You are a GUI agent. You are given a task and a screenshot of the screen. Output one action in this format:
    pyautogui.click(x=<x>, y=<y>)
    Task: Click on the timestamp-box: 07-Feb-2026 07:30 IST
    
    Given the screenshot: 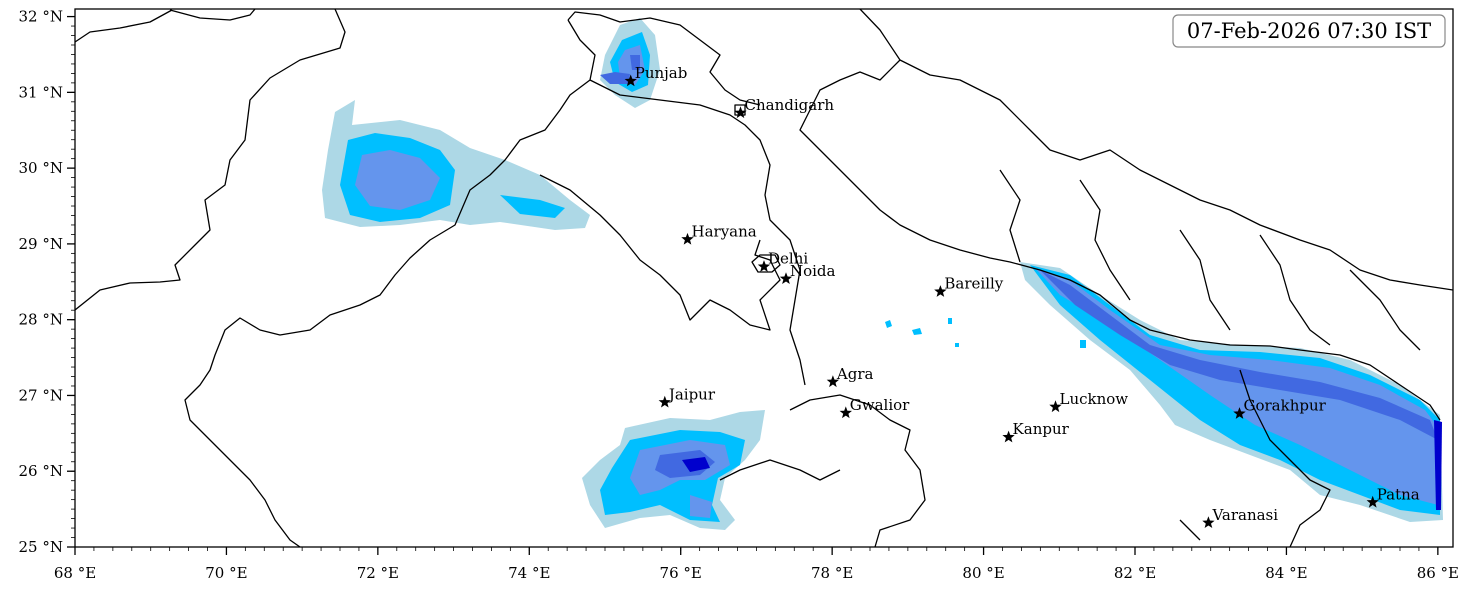 What is the action you would take?
    pyautogui.click(x=1309, y=31)
    